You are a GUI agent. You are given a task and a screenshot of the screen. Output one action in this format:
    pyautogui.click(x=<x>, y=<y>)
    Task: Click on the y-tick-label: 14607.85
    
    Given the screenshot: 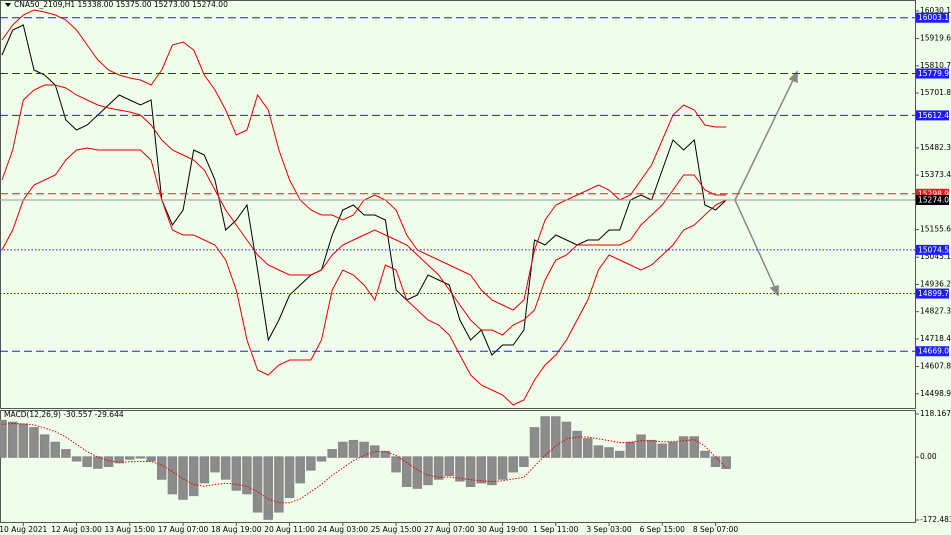 What is the action you would take?
    pyautogui.click(x=935, y=366)
    